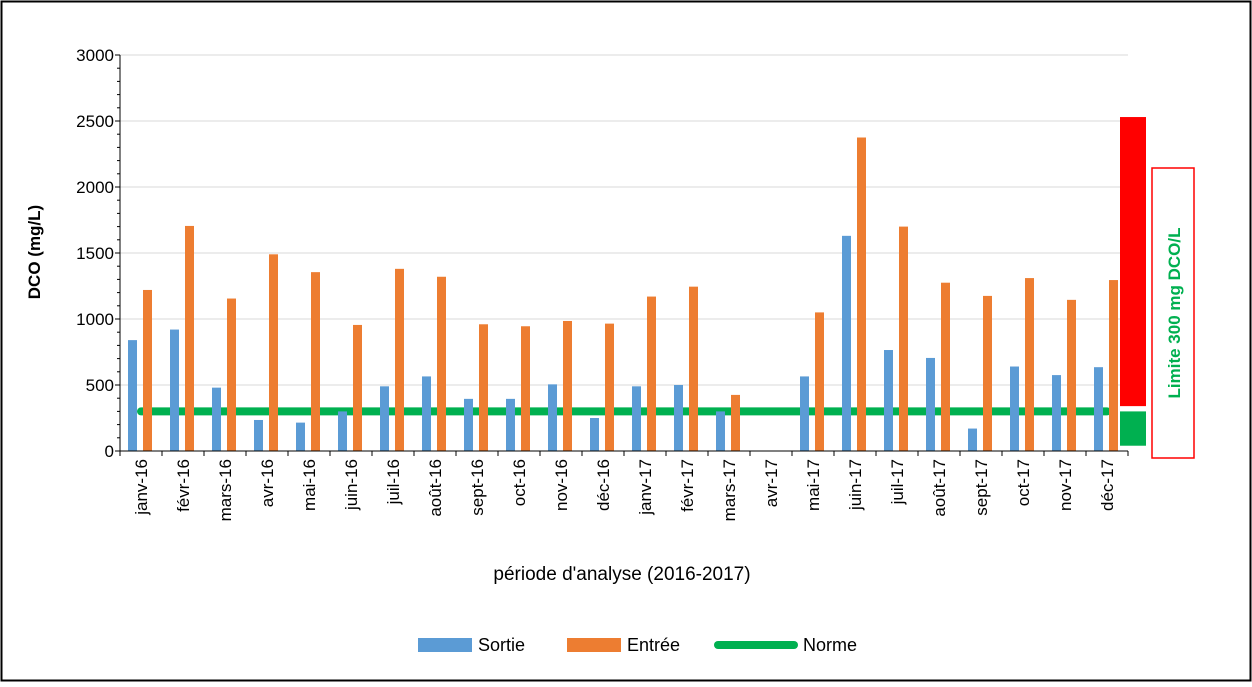  I want to click on y-tick-label: 3000, so click(95, 55).